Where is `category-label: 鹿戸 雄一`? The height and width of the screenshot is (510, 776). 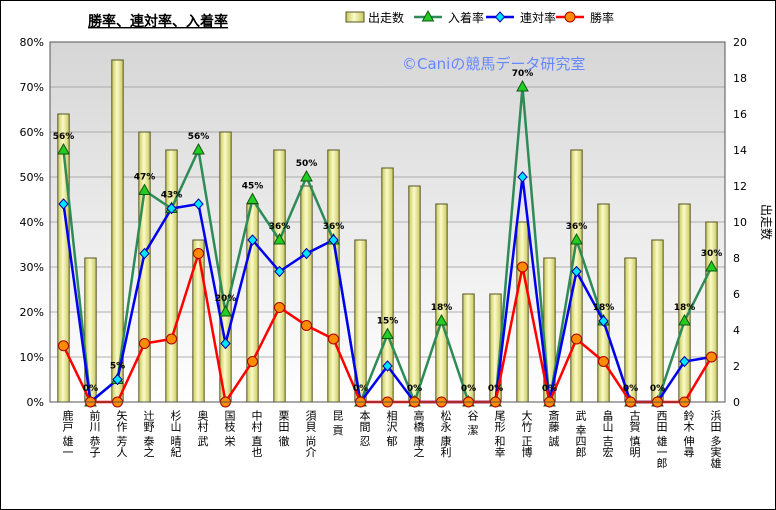 category-label: 鹿戸 雄一 is located at coordinates (67, 433).